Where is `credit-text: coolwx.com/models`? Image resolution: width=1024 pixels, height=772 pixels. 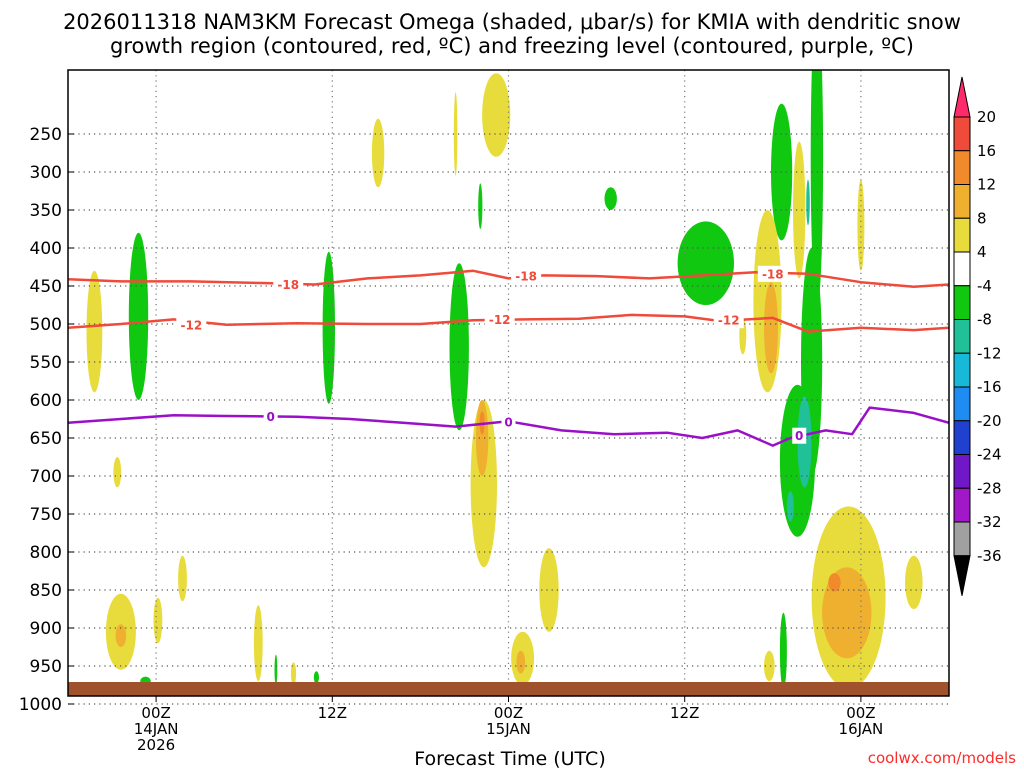 credit-text: coolwx.com/models is located at coordinates (942, 758).